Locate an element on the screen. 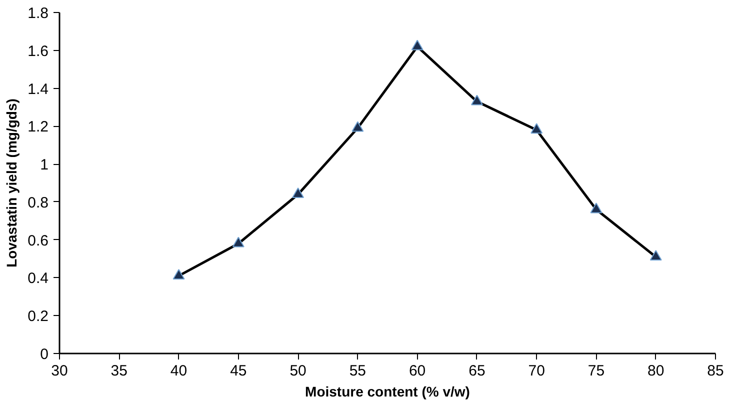  x-tick-label: 80 is located at coordinates (656, 371).